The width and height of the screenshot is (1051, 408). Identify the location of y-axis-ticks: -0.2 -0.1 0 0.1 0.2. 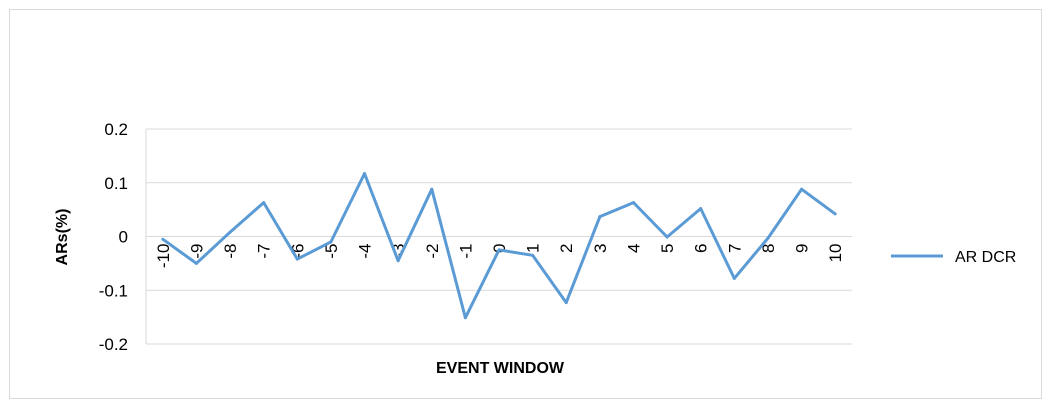
(113, 237).